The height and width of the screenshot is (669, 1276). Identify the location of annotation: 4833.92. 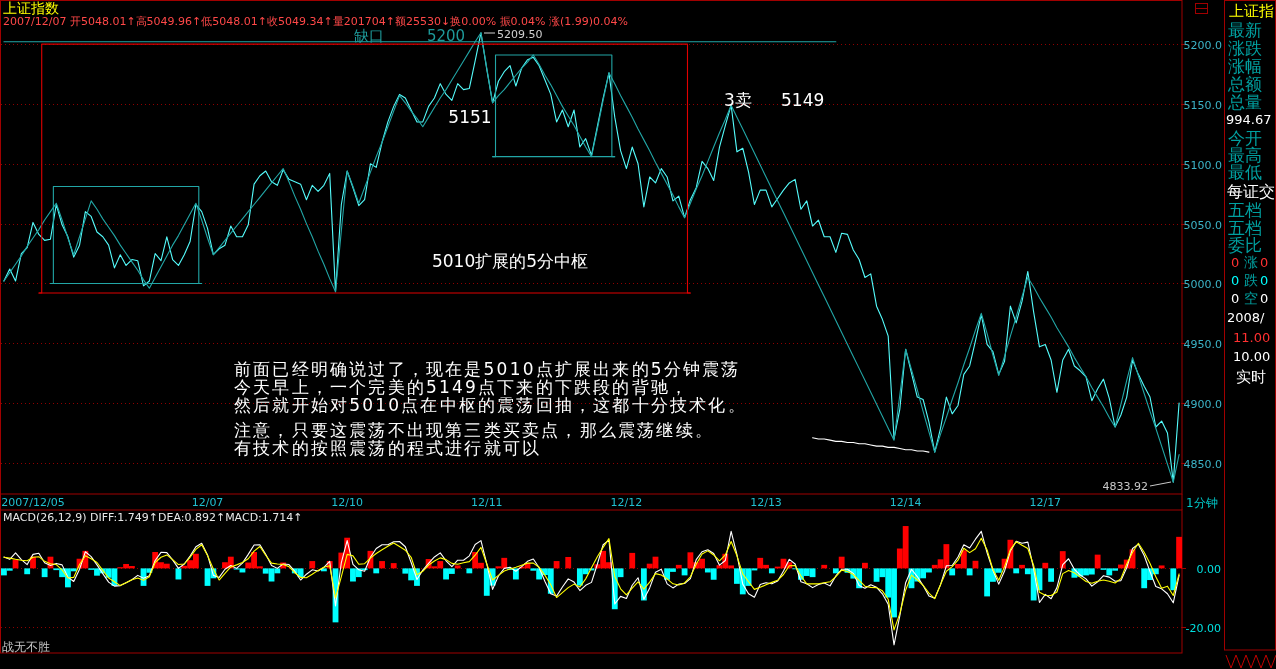
(1125, 486).